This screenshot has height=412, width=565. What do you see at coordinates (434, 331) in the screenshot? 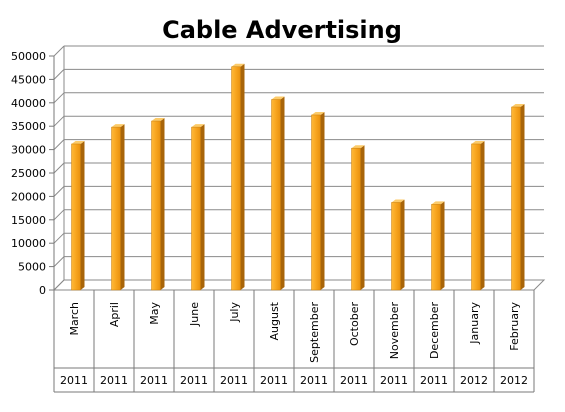
I see `category-label: December` at bounding box center [434, 331].